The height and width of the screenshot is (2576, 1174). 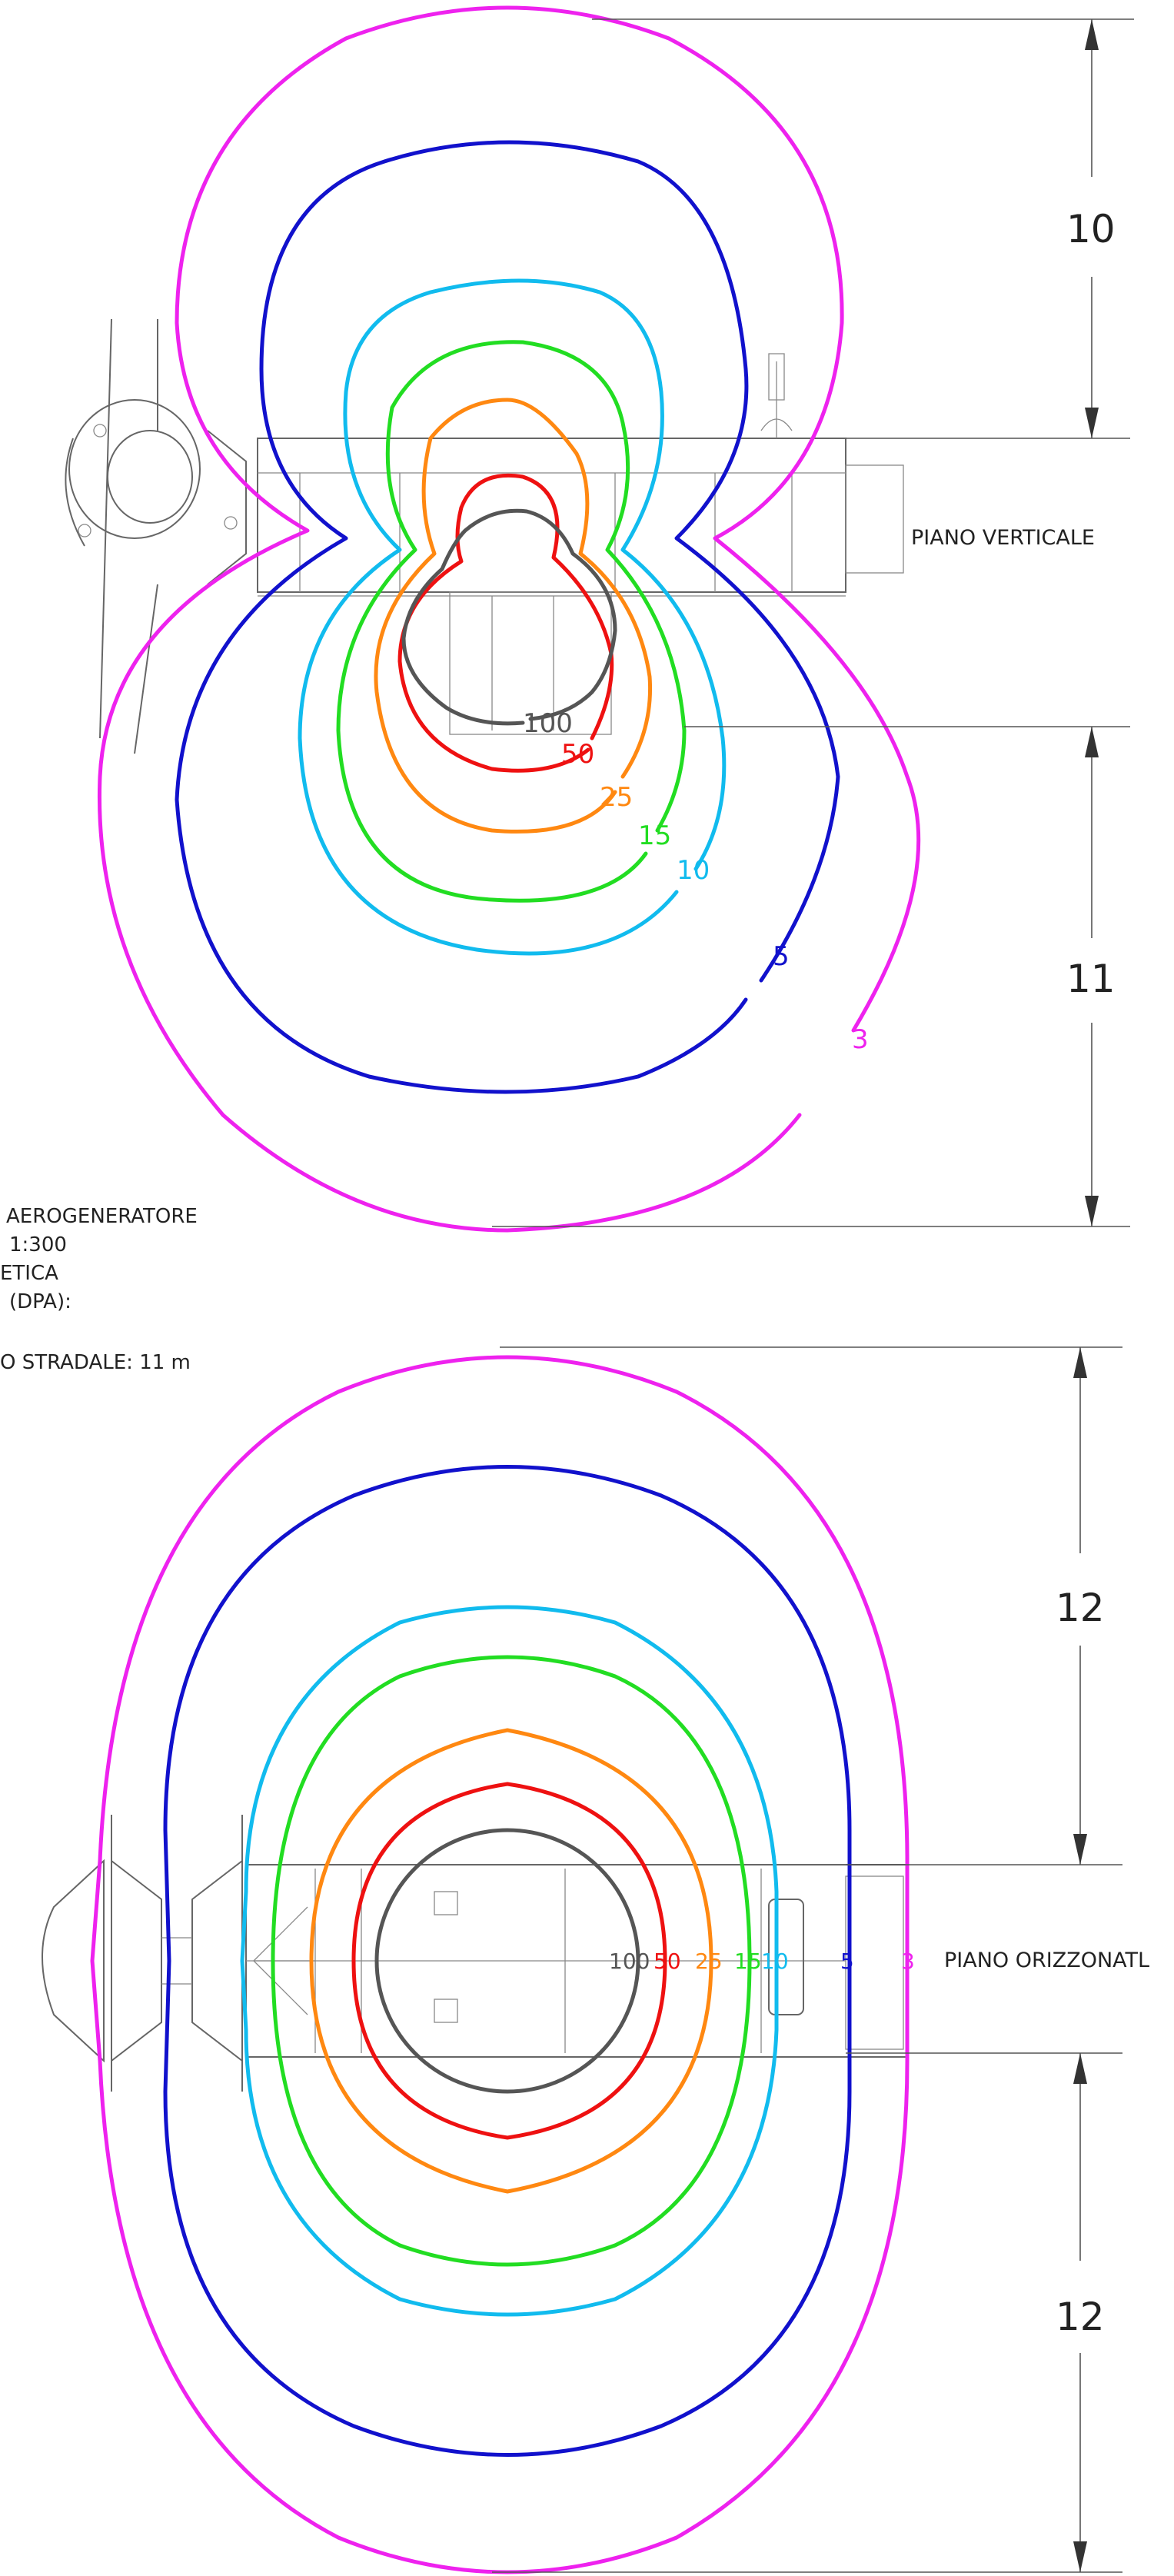 What do you see at coordinates (630, 1961) in the screenshot?
I see `iso-label-100-horizontal: 100` at bounding box center [630, 1961].